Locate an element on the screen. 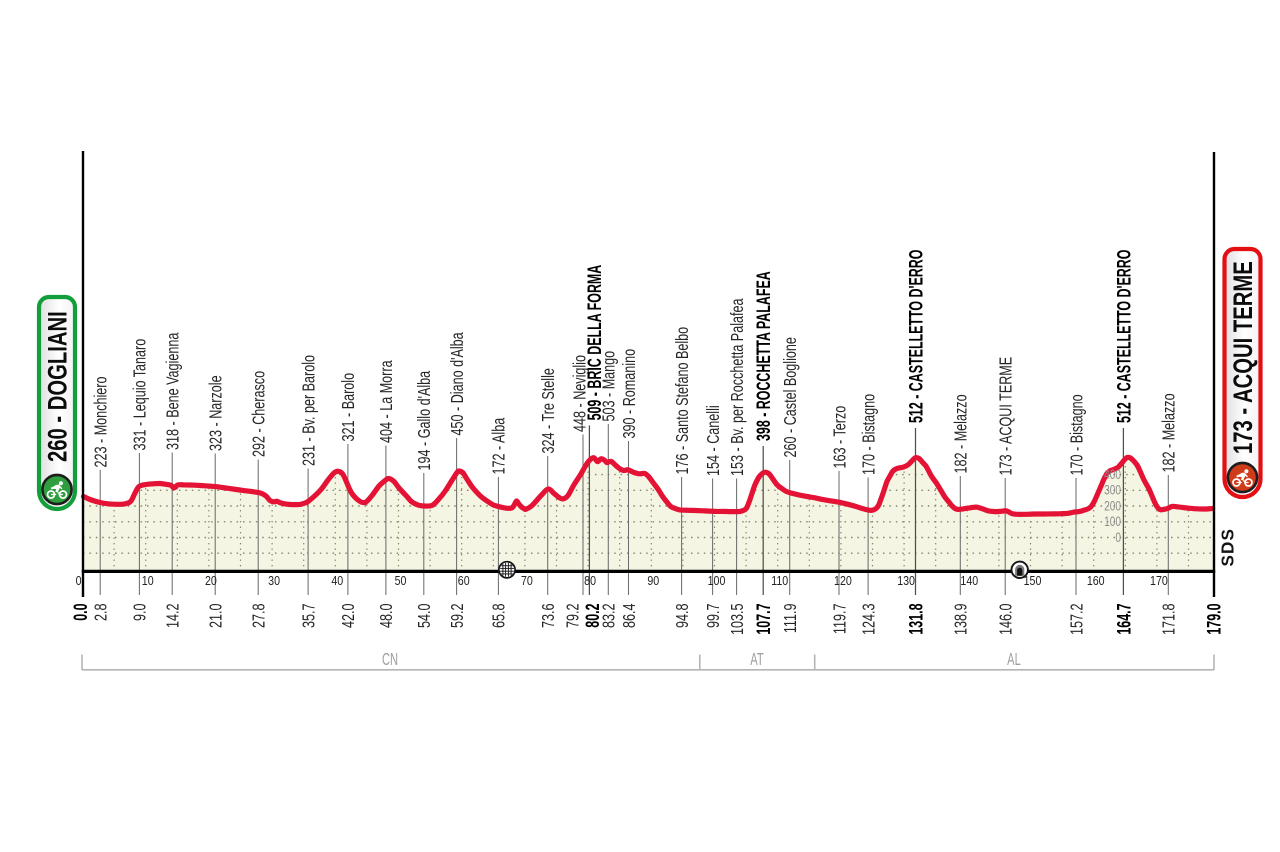 The width and height of the screenshot is (1280, 852). svg-text: 300 is located at coordinates (1112, 490).